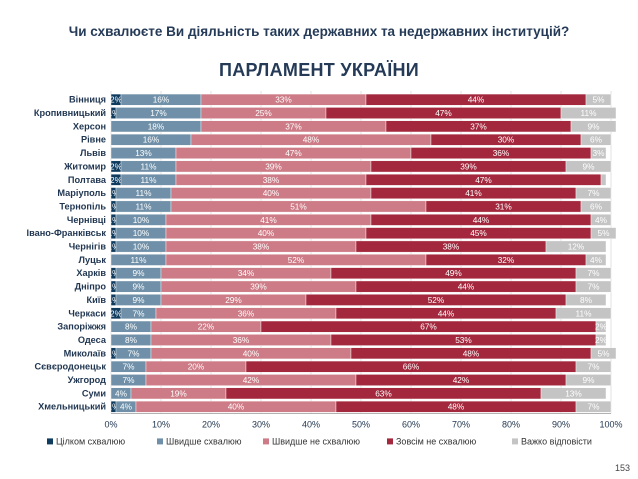  Describe the element at coordinates (506, 260) in the screenshot. I see `data-label: 32%` at that location.